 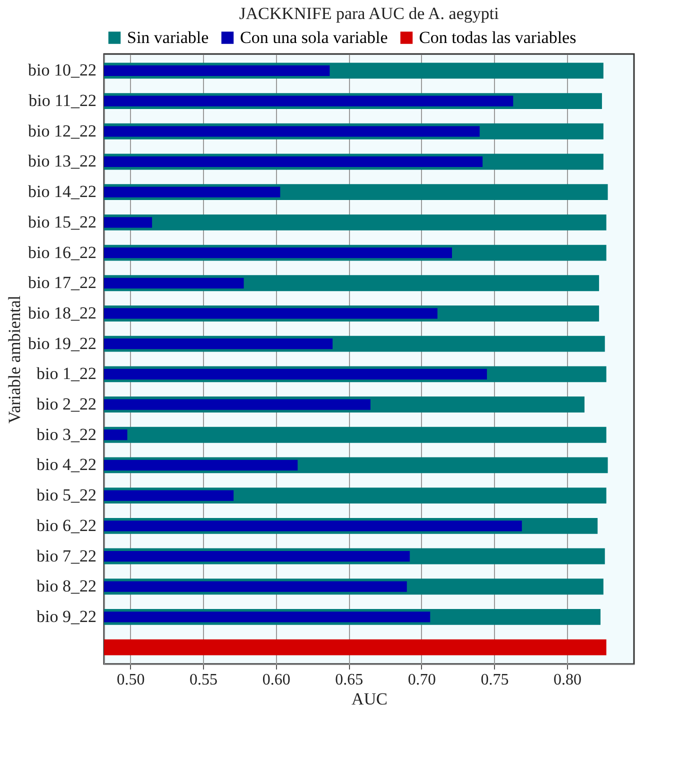 I want to click on x-tick-label: 0.70, so click(x=422, y=680).